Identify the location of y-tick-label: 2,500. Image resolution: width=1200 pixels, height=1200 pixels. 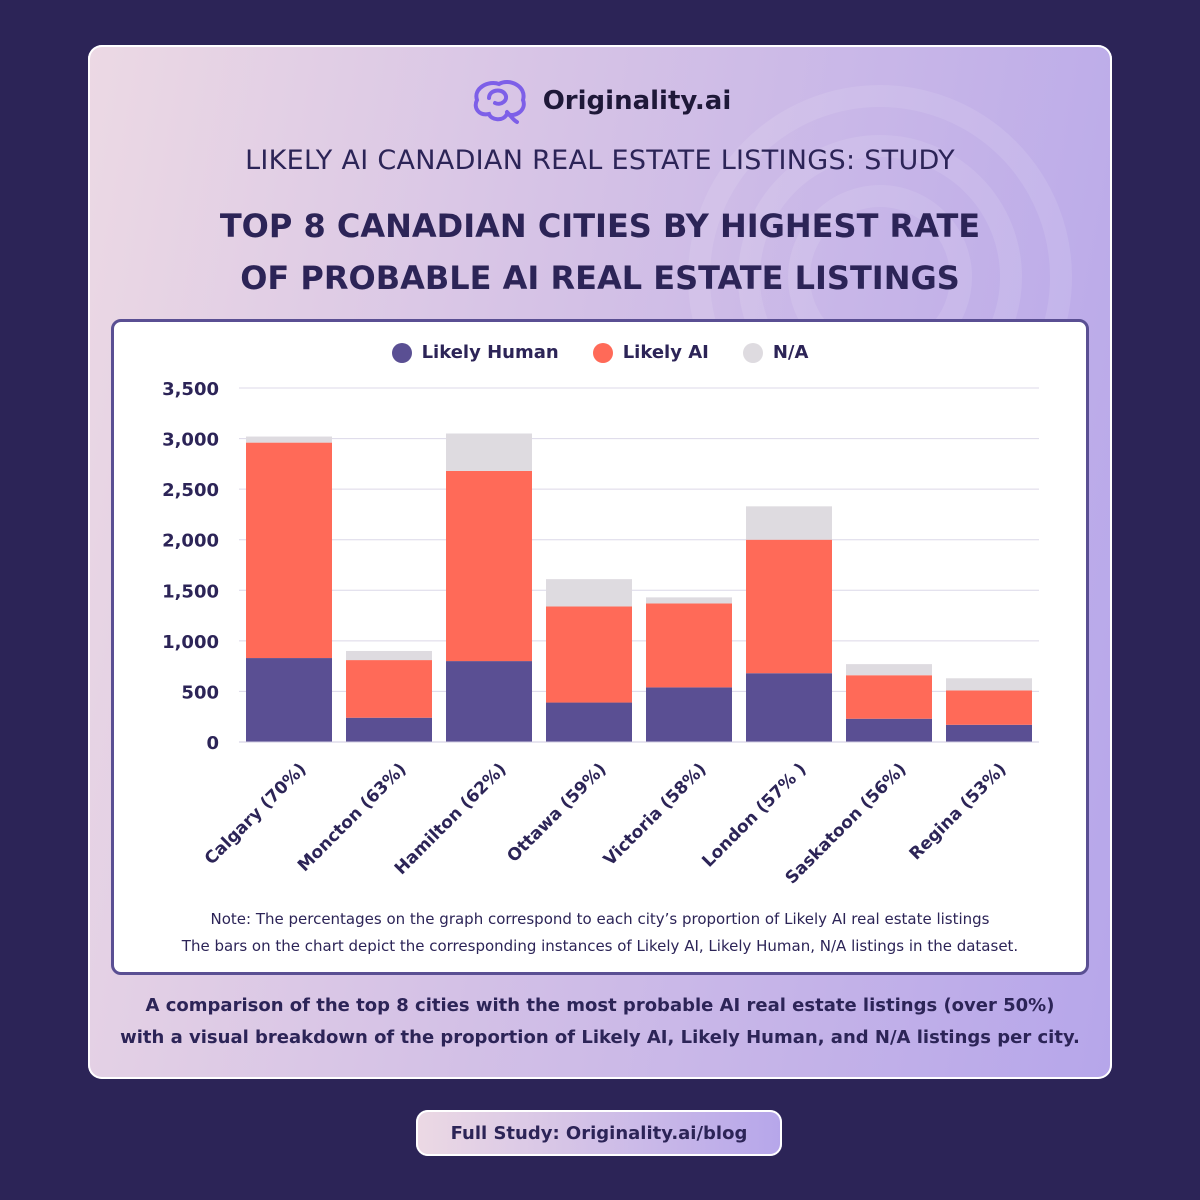
(190, 490).